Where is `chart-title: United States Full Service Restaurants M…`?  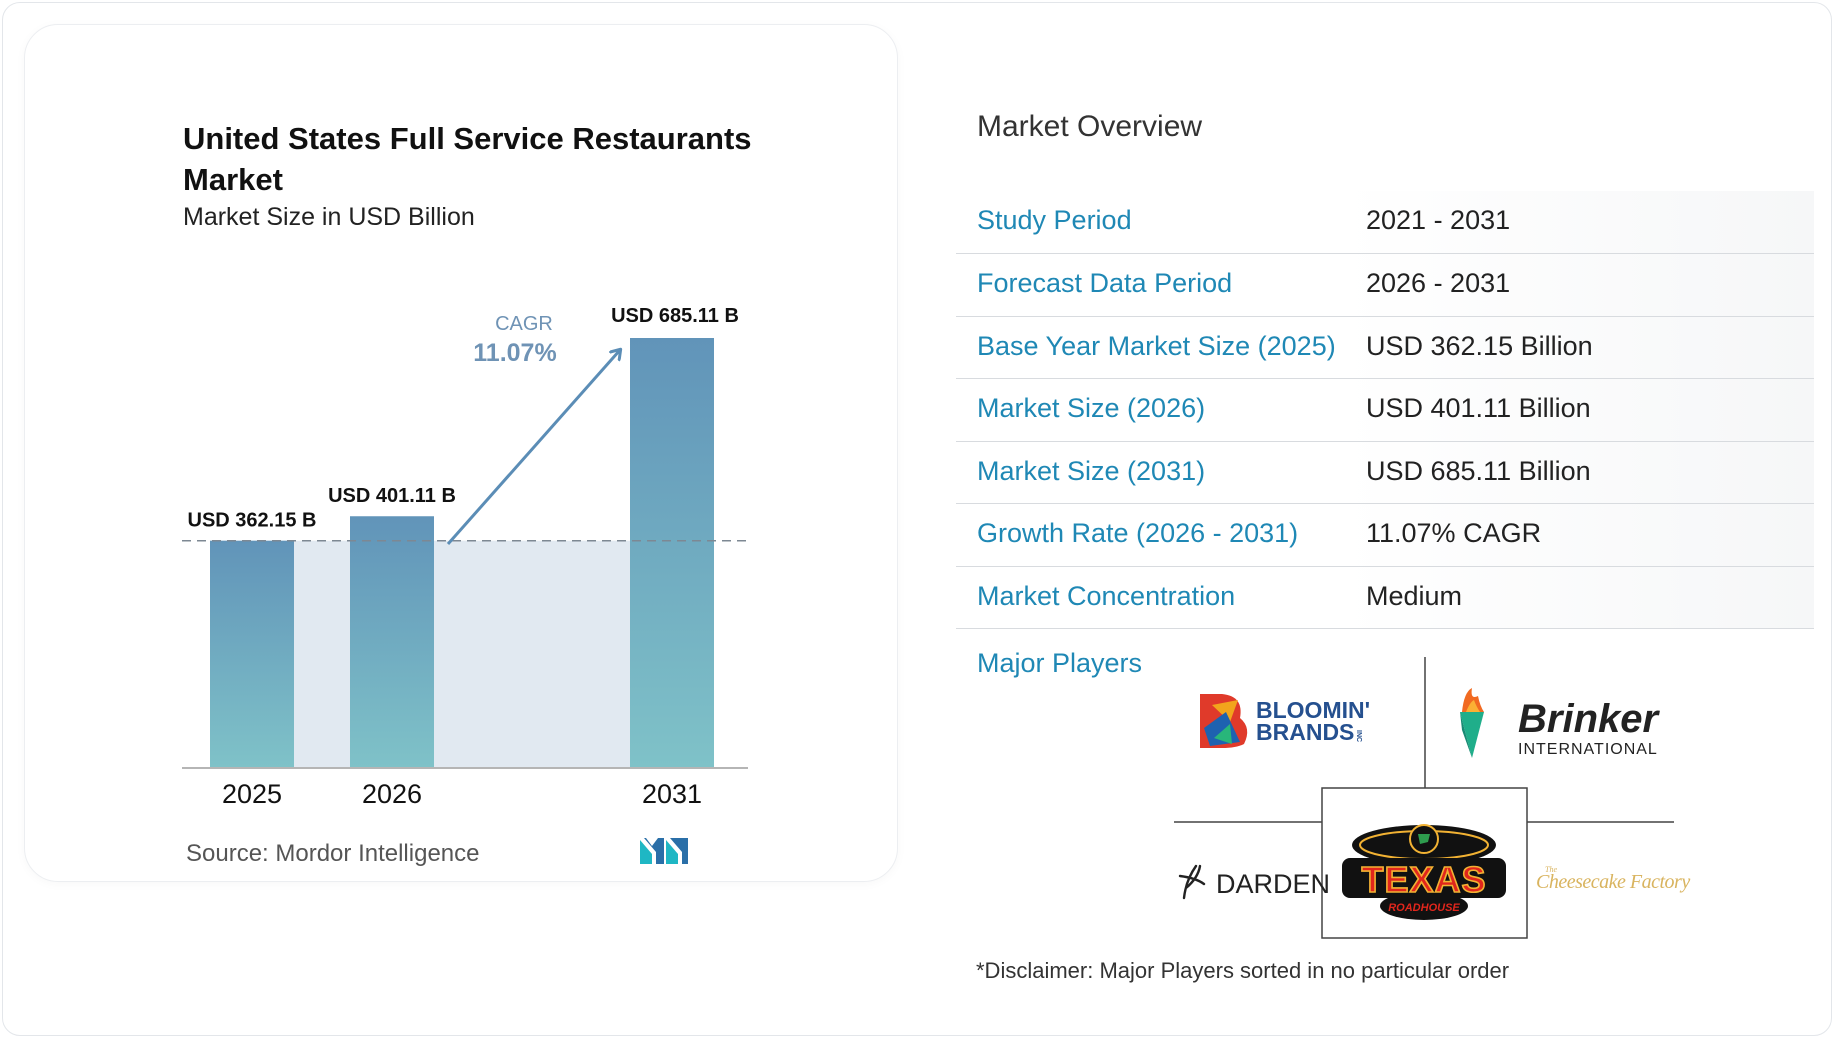
chart-title: United States Full Service Restaurants M… is located at coordinates (467, 159).